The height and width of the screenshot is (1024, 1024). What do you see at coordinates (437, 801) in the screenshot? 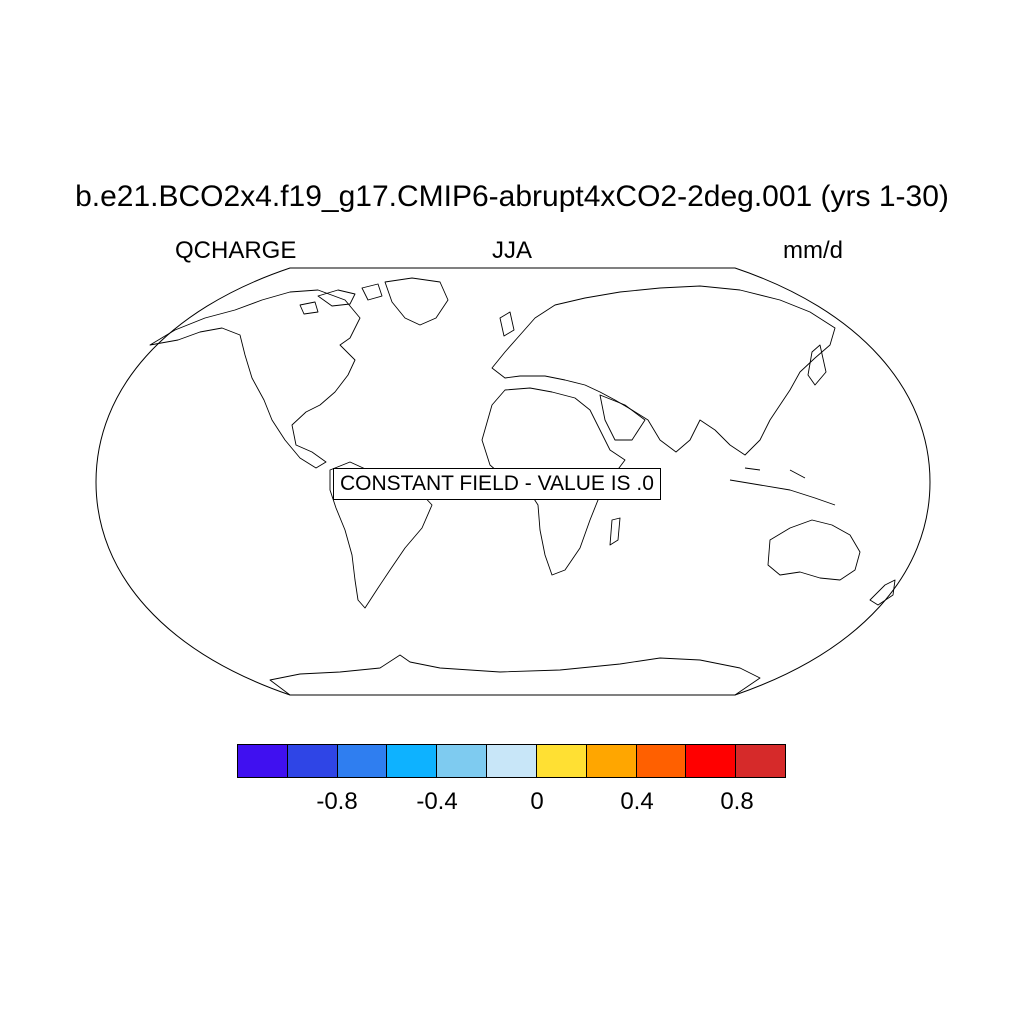
I see `colorbar-tick: -0.4` at bounding box center [437, 801].